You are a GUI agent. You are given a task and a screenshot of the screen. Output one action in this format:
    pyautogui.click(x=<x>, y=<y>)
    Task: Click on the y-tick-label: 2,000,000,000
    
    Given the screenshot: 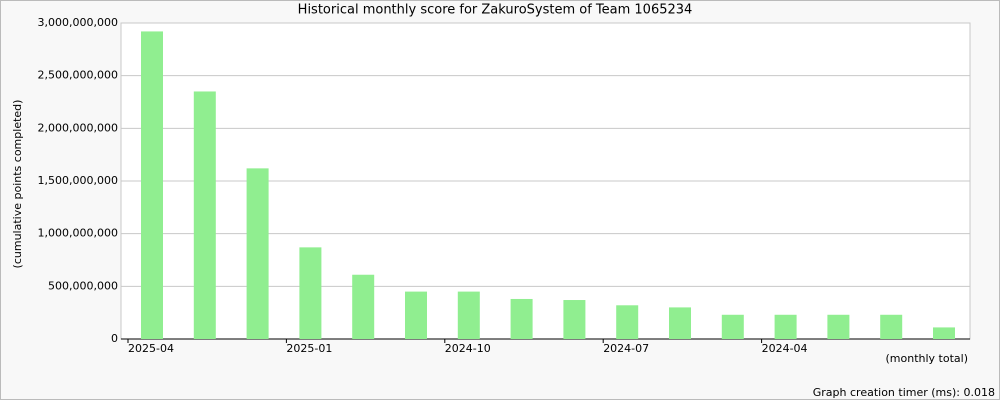 What is the action you would take?
    pyautogui.click(x=78, y=127)
    